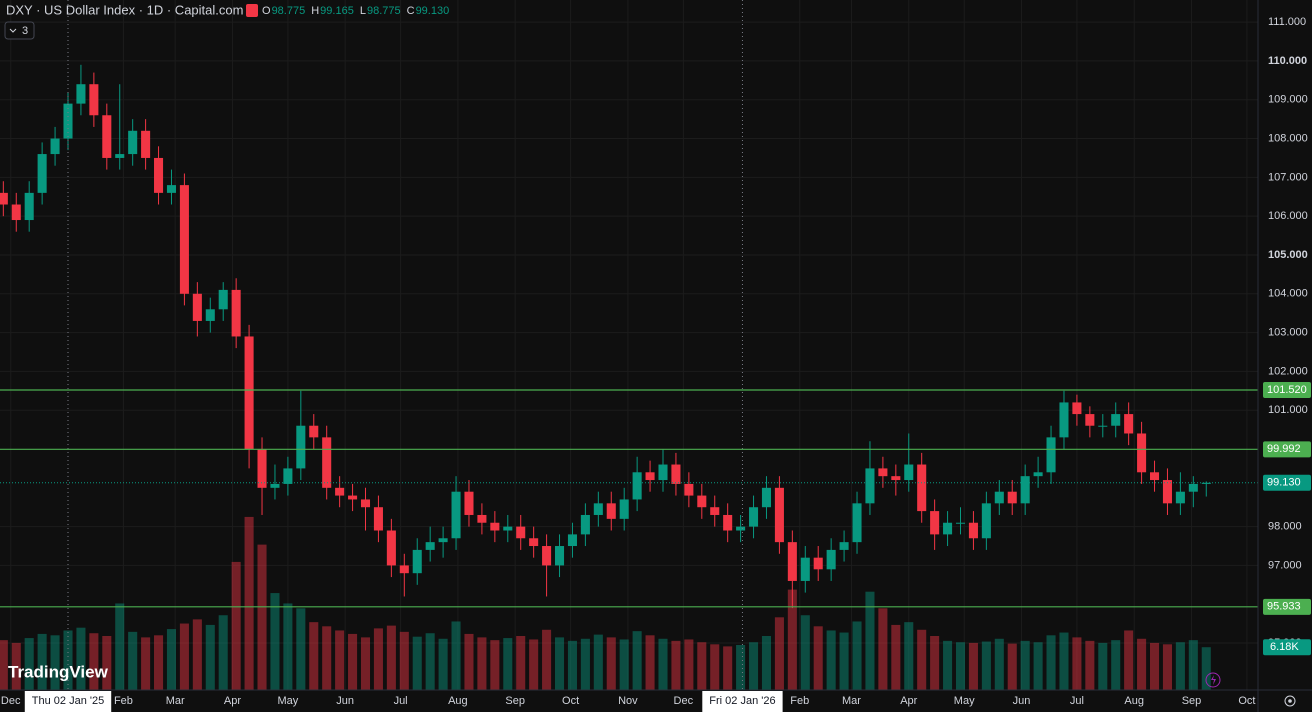 This screenshot has height=712, width=1312. I want to click on gear-icon, so click(1290, 701).